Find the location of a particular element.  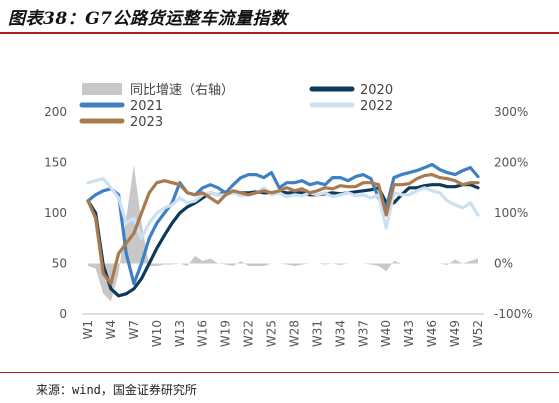

x-tick-label: W43 is located at coordinates (409, 333).